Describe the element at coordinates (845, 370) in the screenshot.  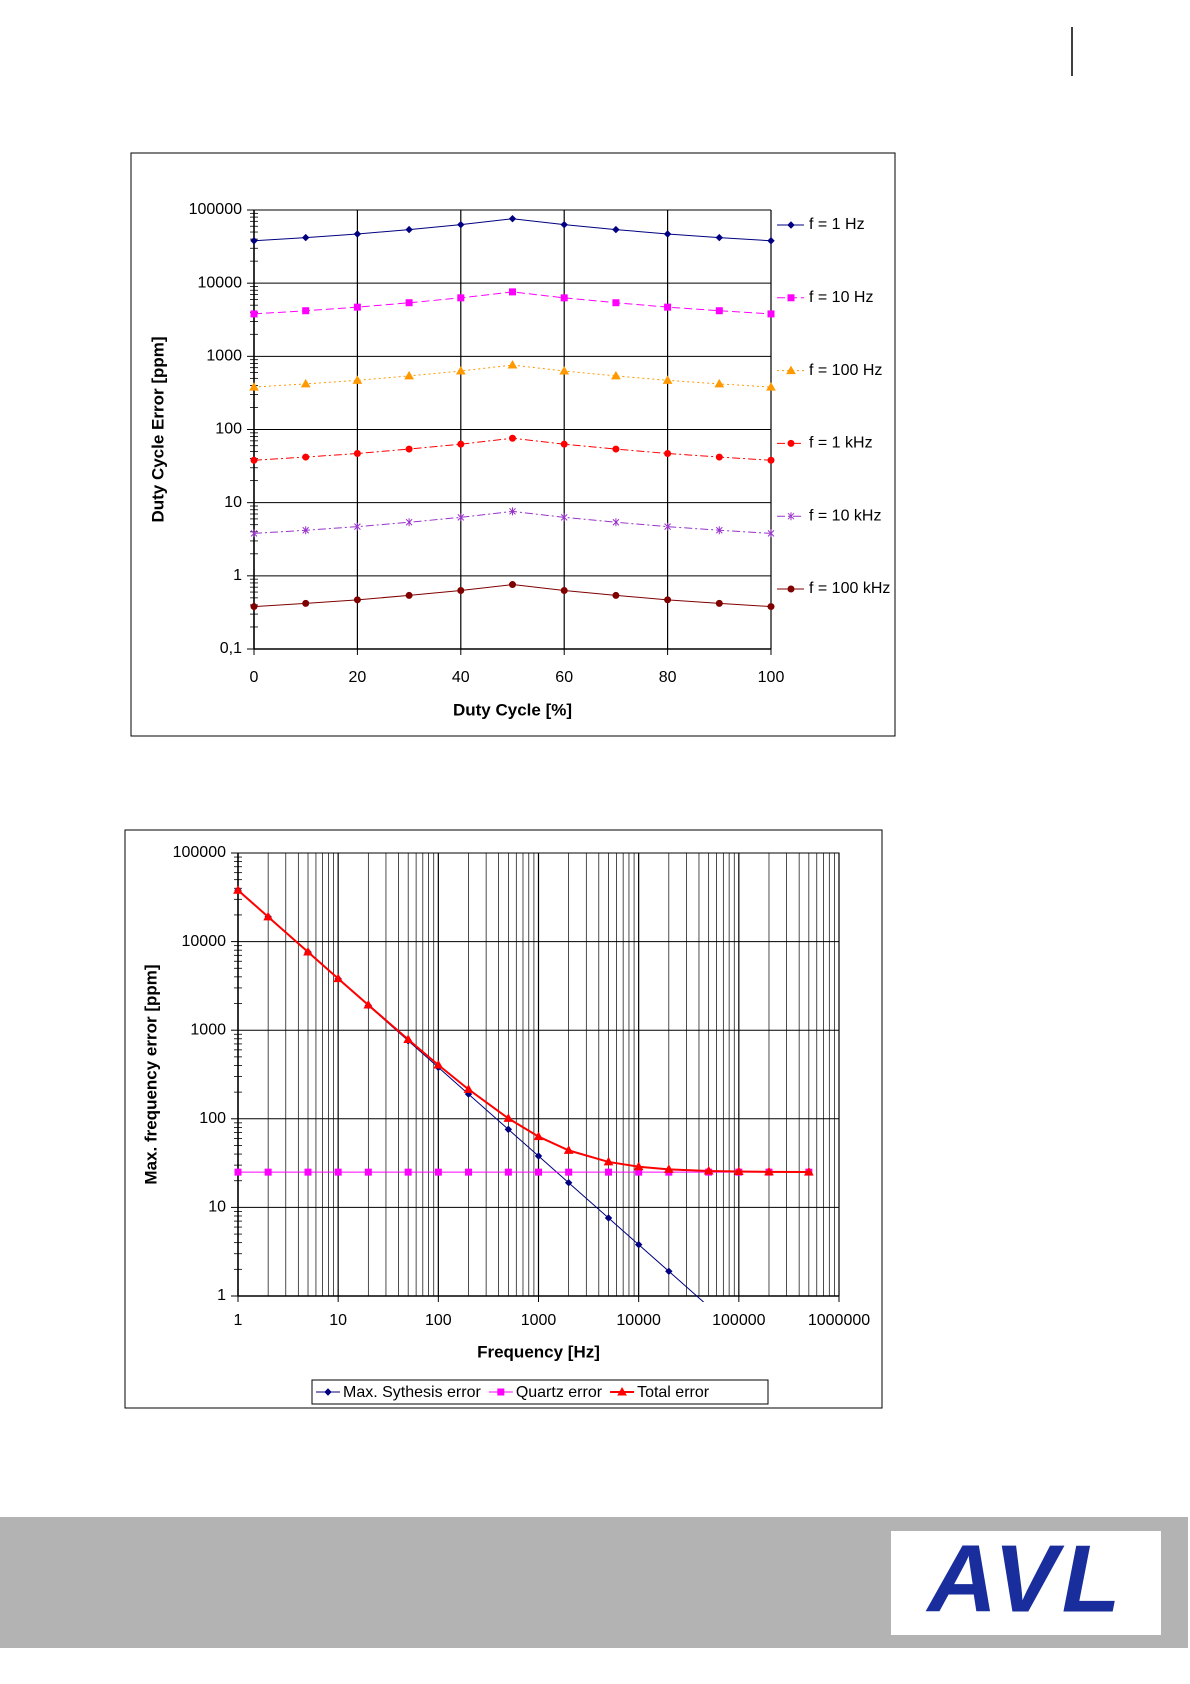
I see `legend-label: f = 100 Hz` at that location.